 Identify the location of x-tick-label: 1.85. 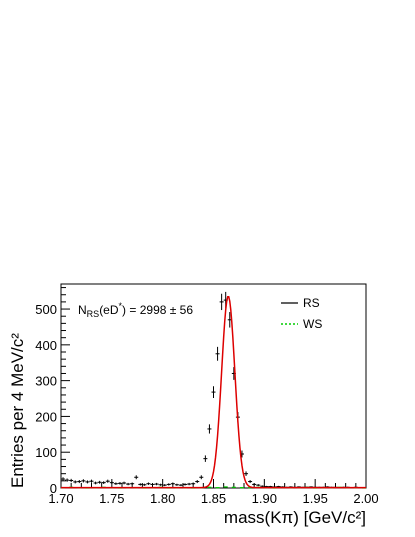
(213, 498).